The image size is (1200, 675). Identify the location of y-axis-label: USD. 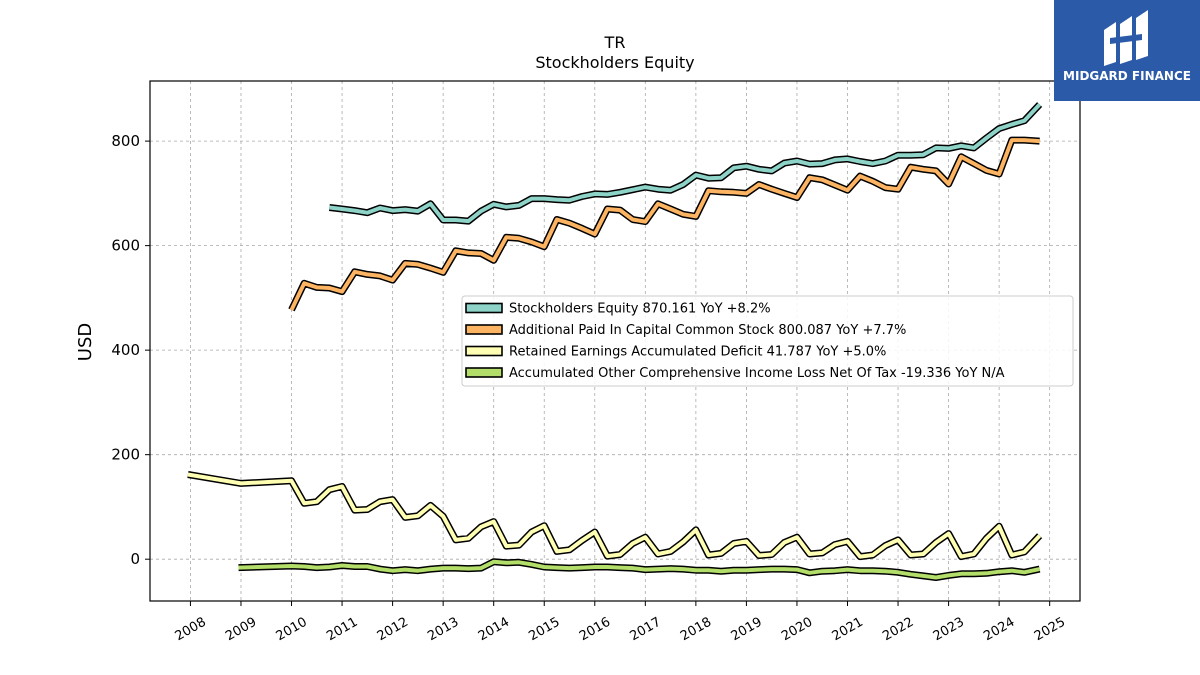
(85, 342).